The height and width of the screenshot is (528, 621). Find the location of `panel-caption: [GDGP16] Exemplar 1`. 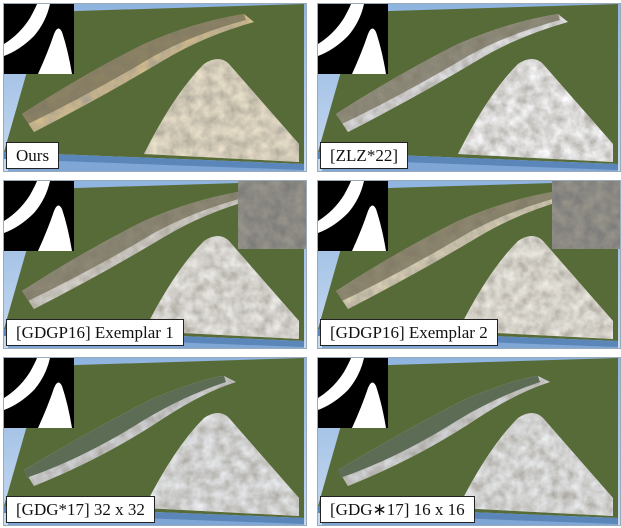

panel-caption: [GDGP16] Exemplar 1 is located at coordinates (95, 332).